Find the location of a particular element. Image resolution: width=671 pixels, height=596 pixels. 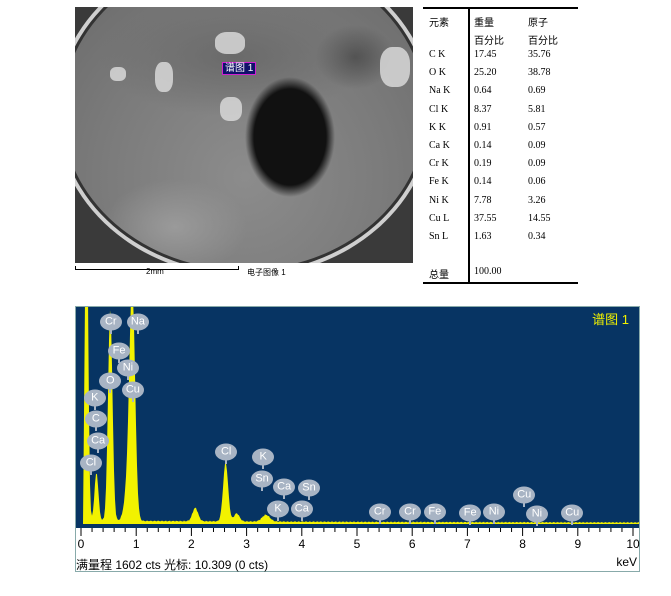

x-tick-label: 9 is located at coordinates (578, 544).